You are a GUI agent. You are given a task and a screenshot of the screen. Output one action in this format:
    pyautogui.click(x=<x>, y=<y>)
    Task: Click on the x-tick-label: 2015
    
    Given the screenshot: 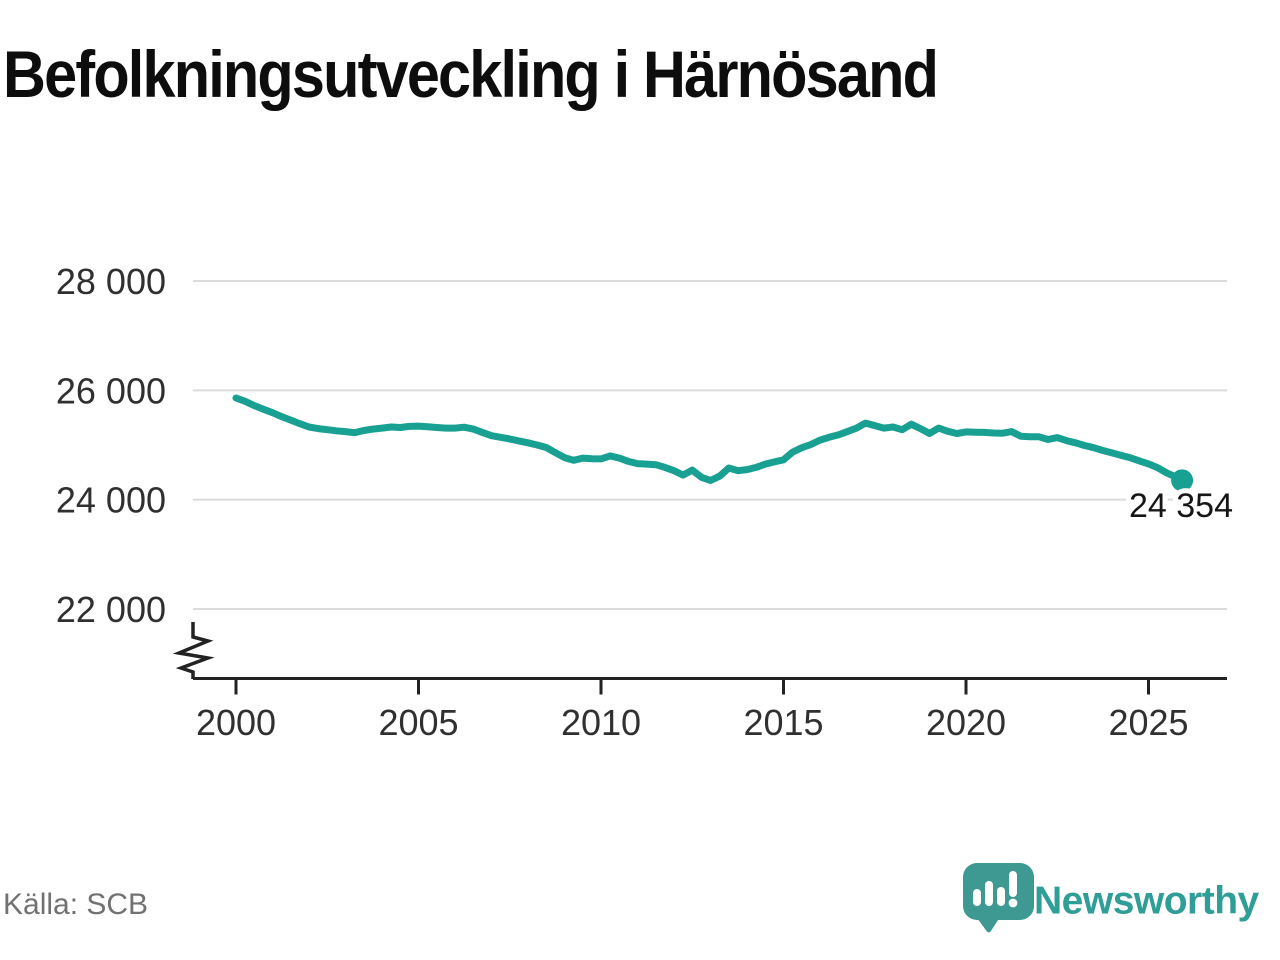 What is the action you would take?
    pyautogui.click(x=783, y=722)
    